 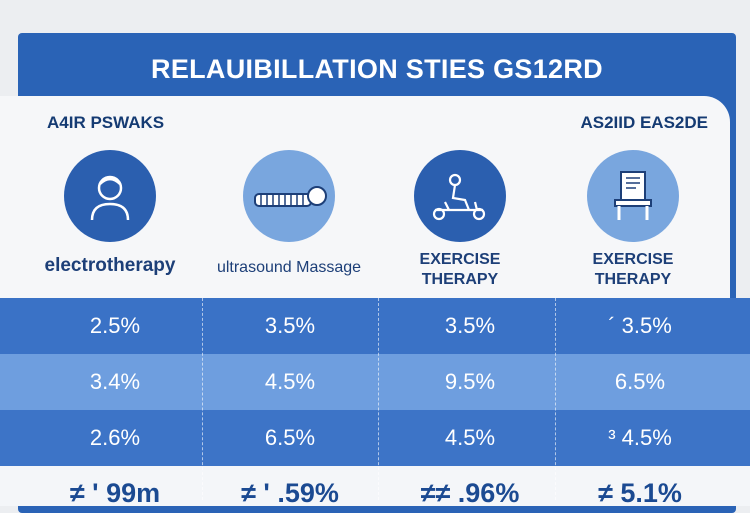 I want to click on category-label-3: EXERCISE THERAPY, so click(x=460, y=269).